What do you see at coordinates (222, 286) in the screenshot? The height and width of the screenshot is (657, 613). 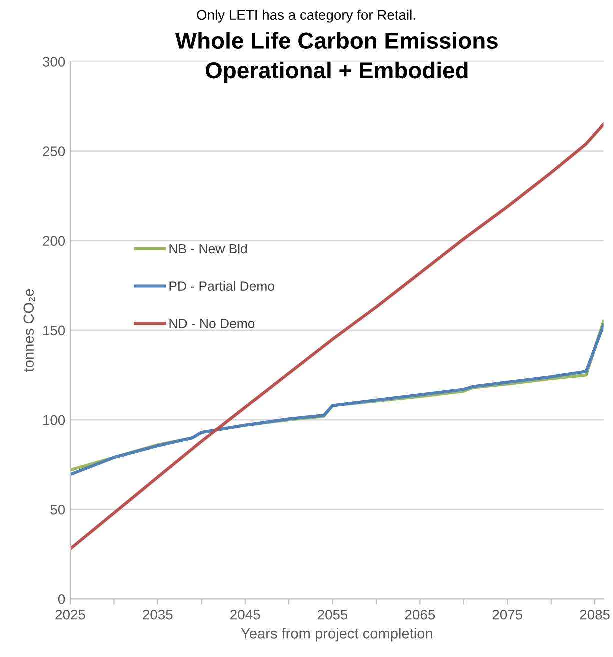 I see `legend-label: PD - Partial Demo` at bounding box center [222, 286].